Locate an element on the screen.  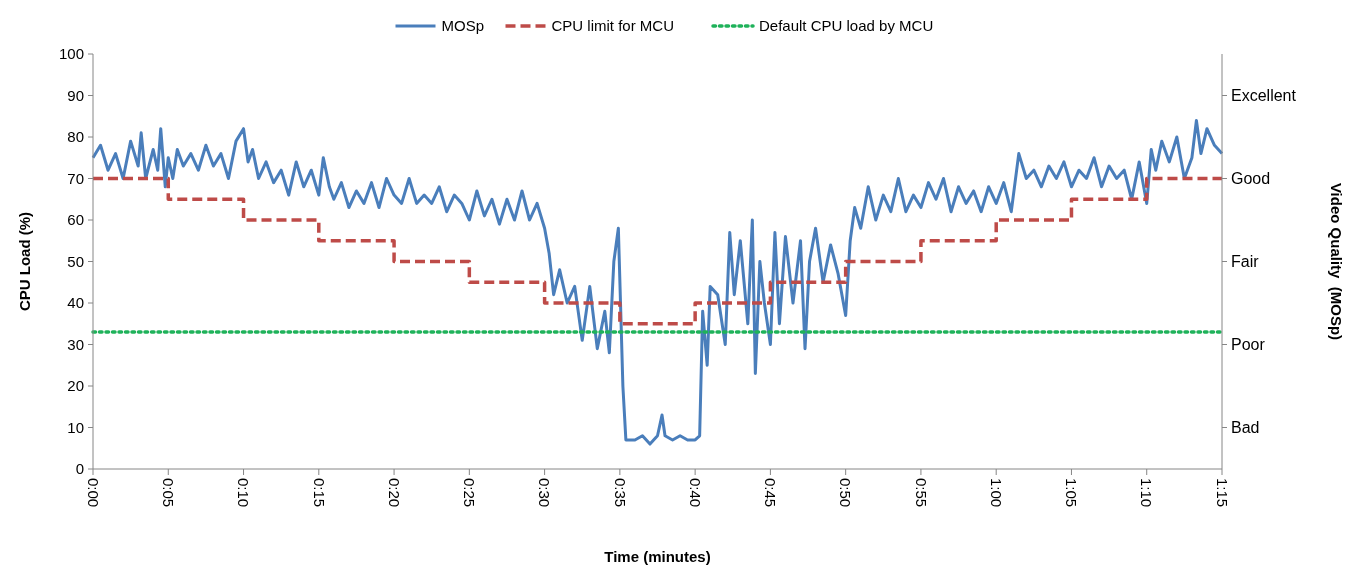
x-tick-label: 0:45 is located at coordinates (771, 493).